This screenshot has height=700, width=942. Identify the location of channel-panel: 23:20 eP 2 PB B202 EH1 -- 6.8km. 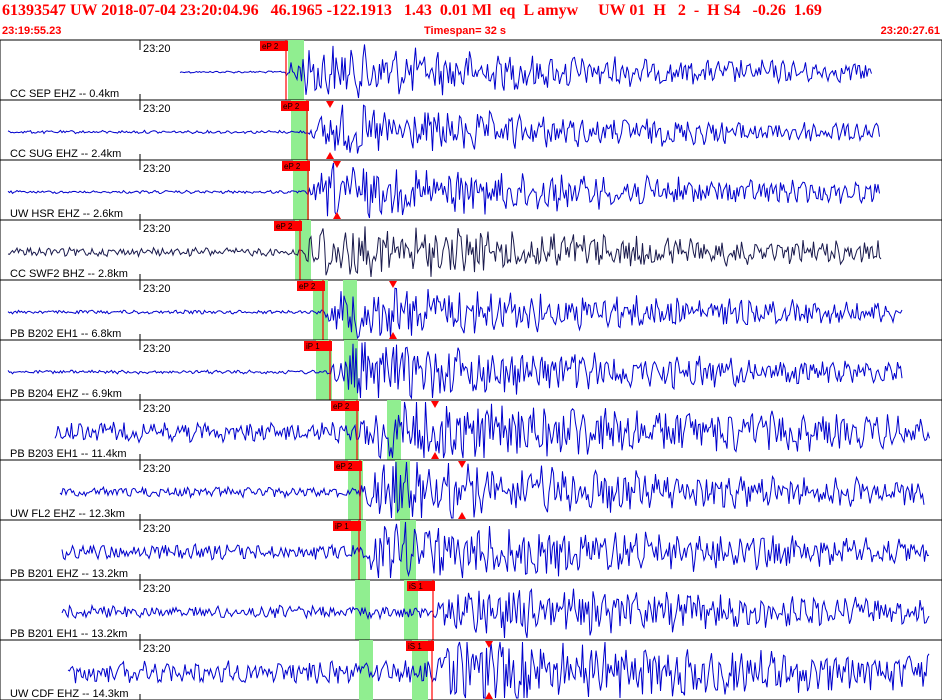
(471, 310).